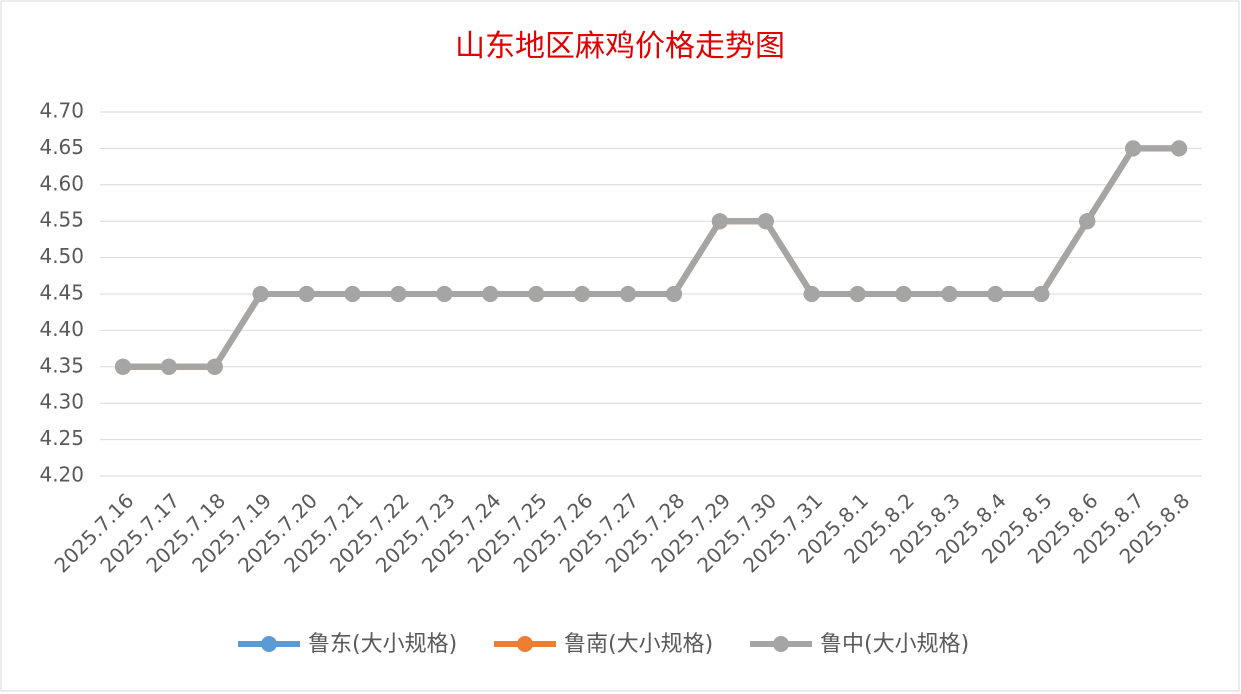  What do you see at coordinates (61, 293) in the screenshot?
I see `y-tick-label: 4.45` at bounding box center [61, 293].